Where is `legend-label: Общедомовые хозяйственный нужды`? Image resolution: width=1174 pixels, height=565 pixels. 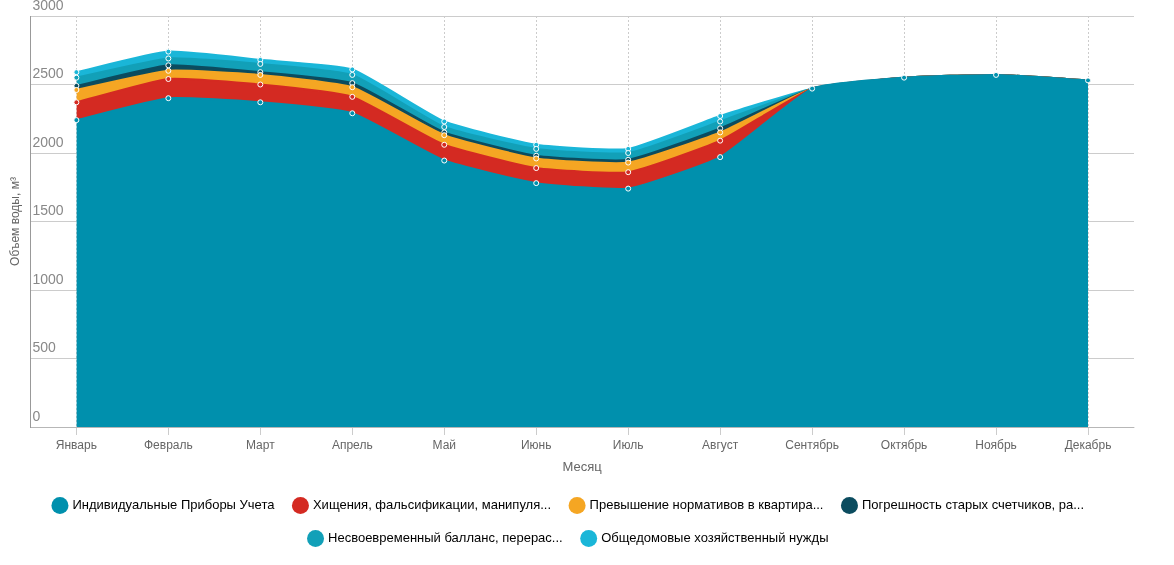
legend-label: Общедомовые хозяйственный нужды is located at coordinates (715, 538).